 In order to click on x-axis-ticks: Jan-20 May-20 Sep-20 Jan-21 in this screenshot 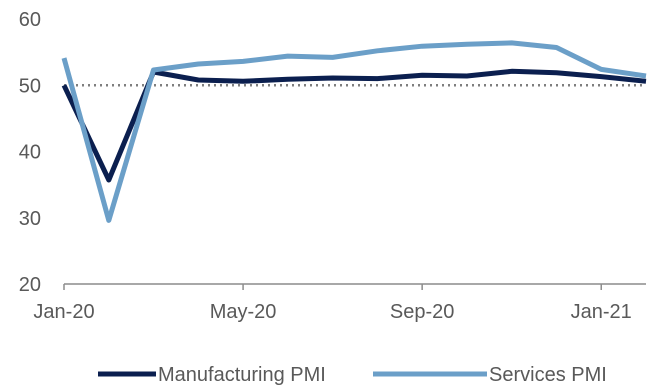, I will do `click(332, 312)`.